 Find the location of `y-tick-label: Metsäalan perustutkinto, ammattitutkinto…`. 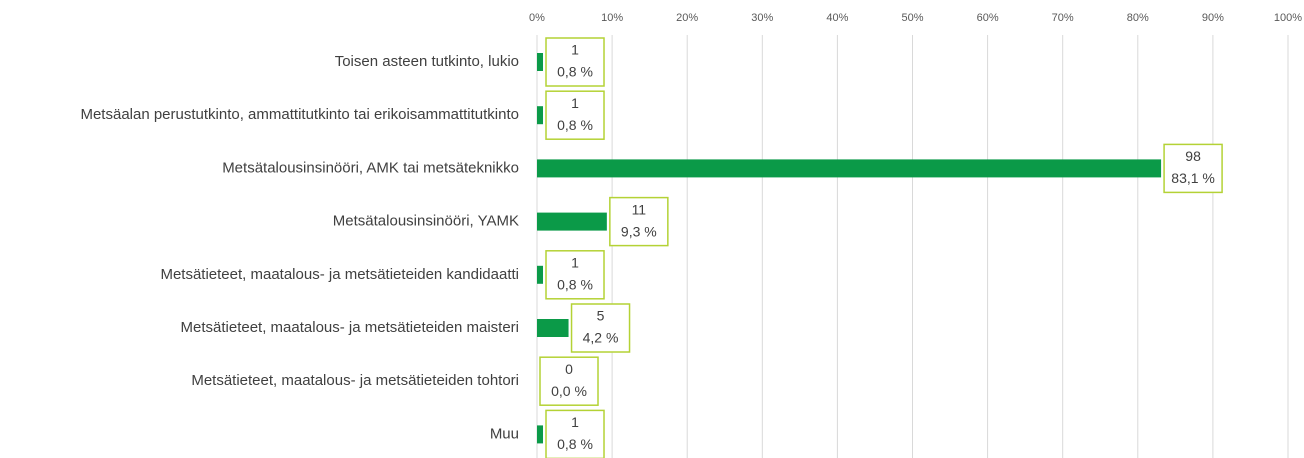

y-tick-label: Metsäalan perustutkinto, ammattitutkinto… is located at coordinates (299, 114).